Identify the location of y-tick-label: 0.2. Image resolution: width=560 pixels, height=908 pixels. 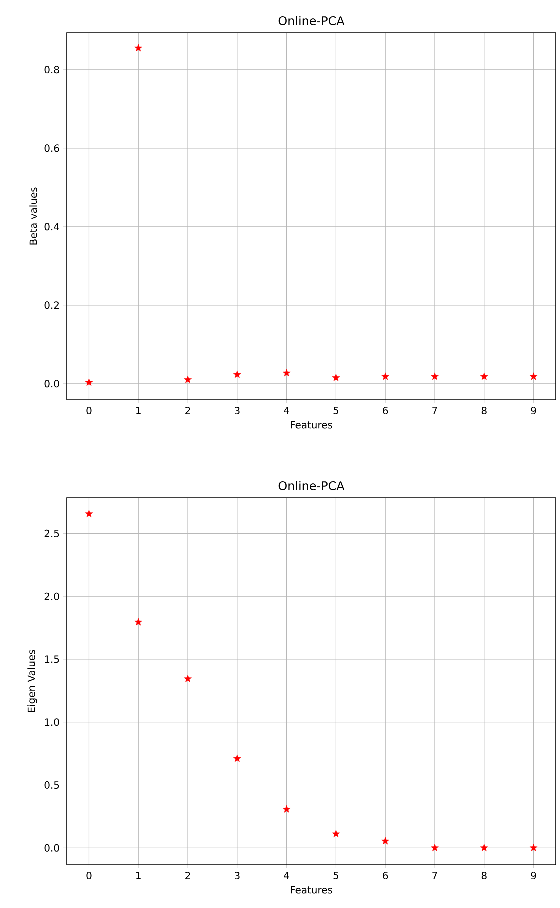
(51, 306).